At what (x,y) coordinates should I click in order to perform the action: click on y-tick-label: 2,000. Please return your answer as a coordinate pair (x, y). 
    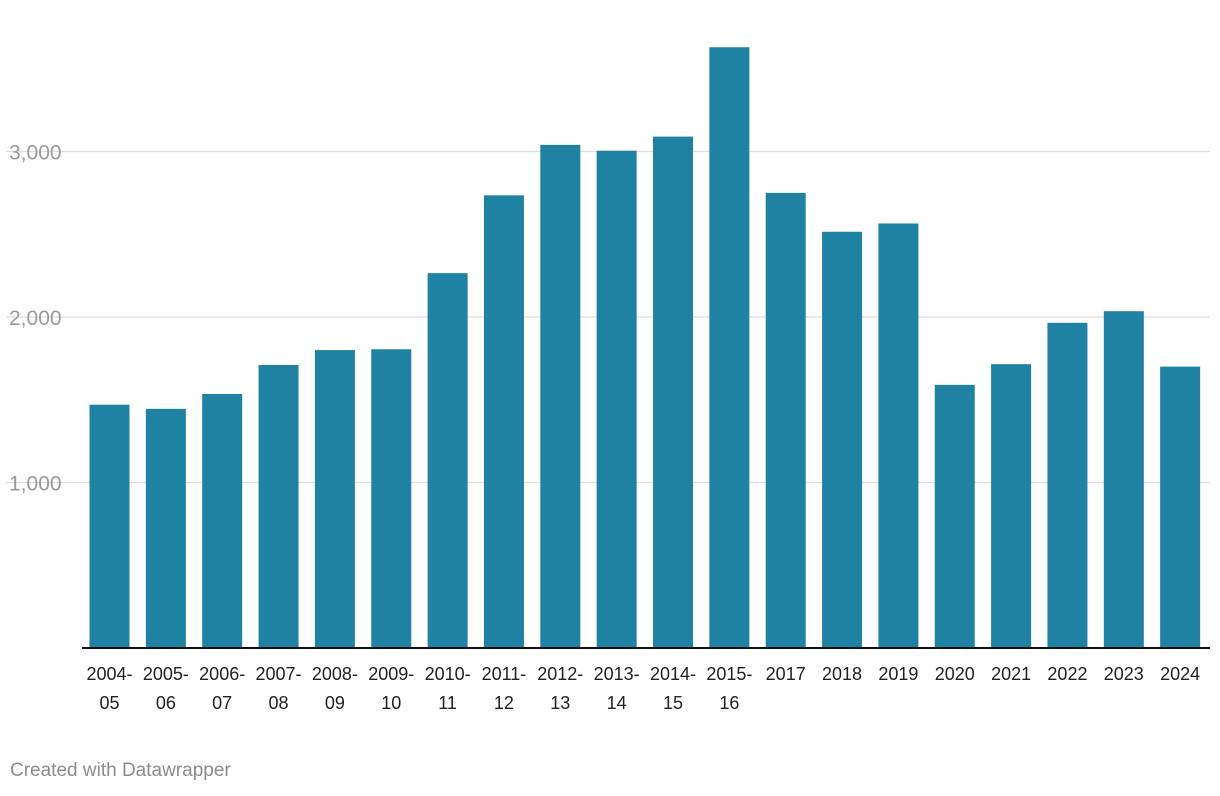
    Looking at the image, I should click on (35, 318).